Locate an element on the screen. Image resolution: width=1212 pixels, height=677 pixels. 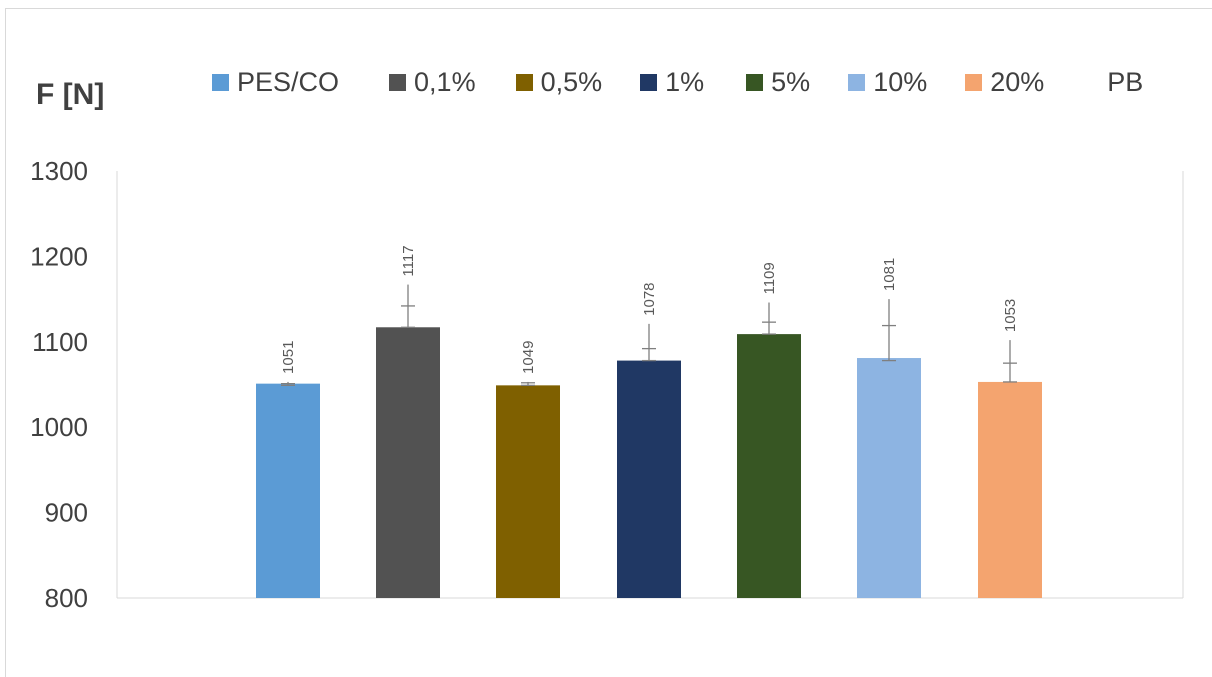
legend-item: PES/CO is located at coordinates (275, 82).